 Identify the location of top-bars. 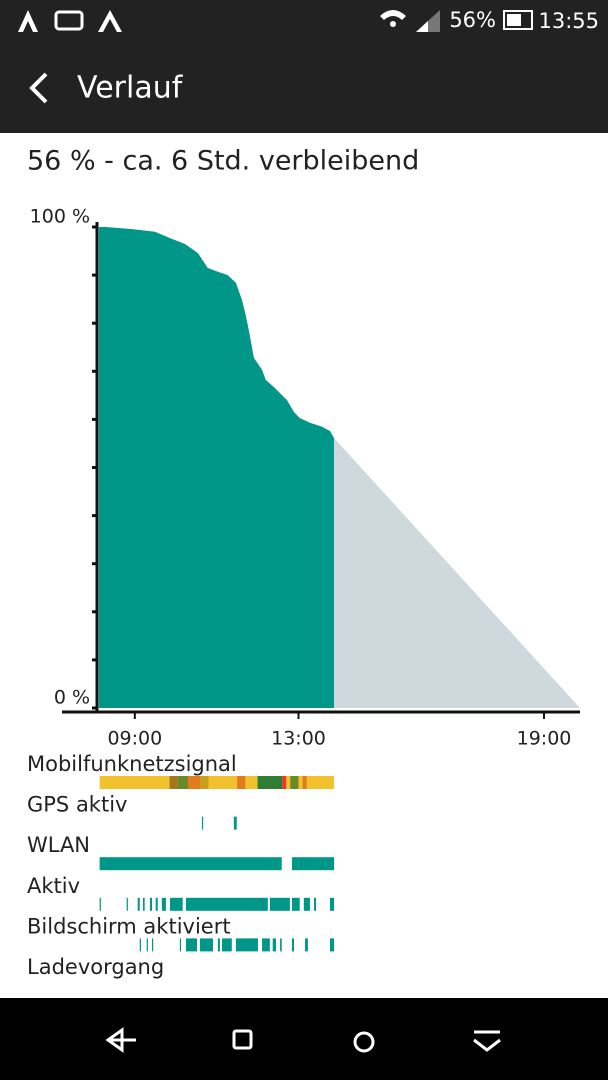
(304, 66).